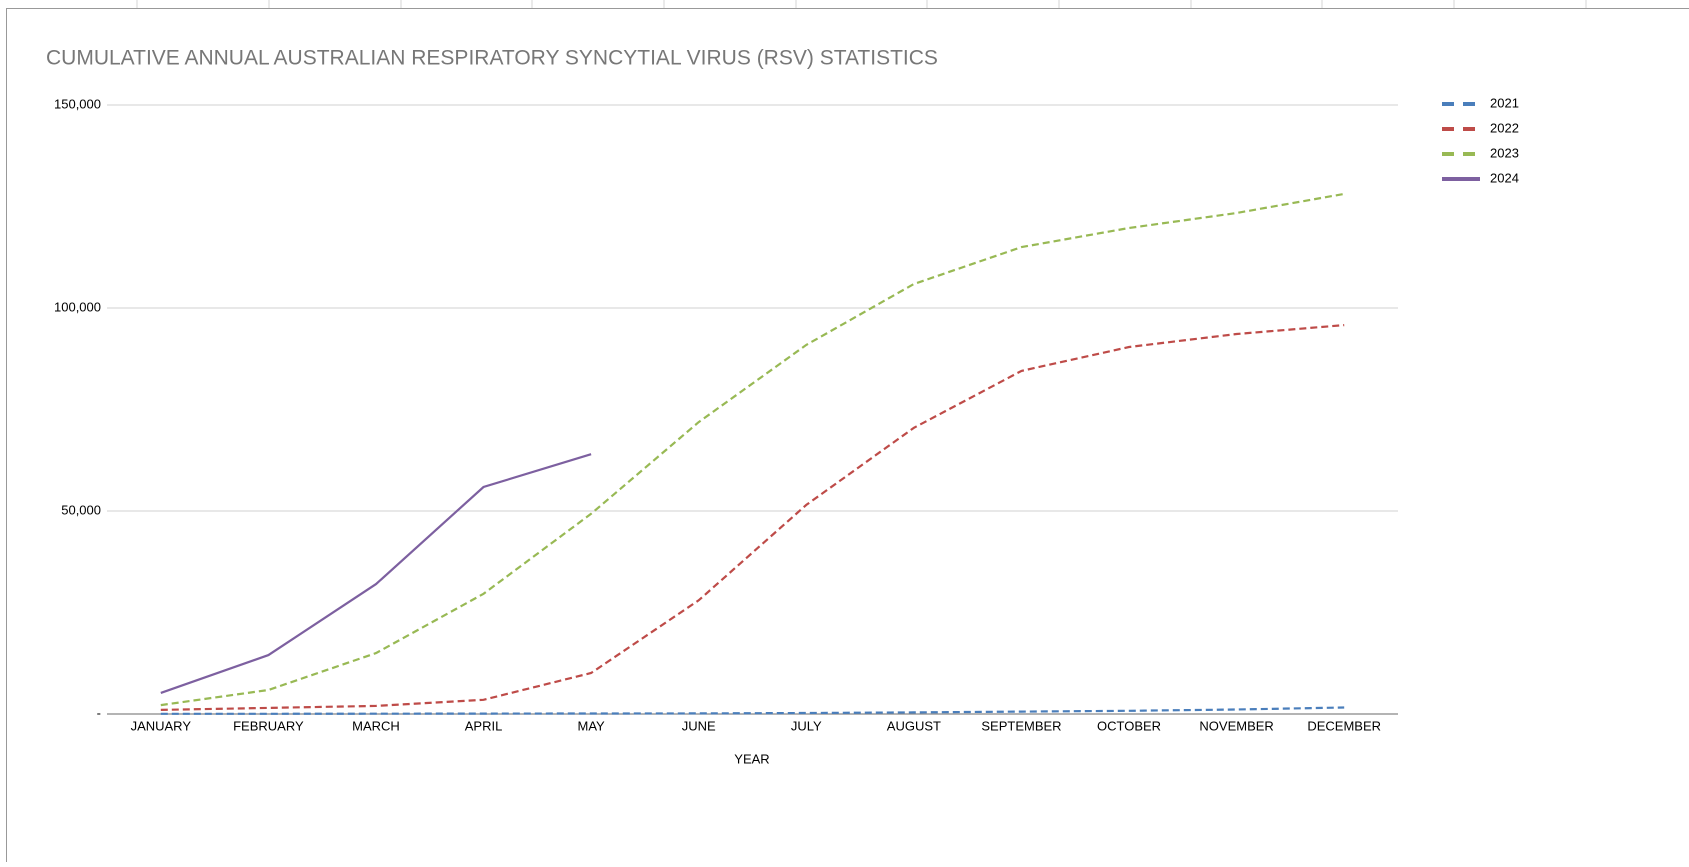 This screenshot has height=867, width=1689. Describe the element at coordinates (1504, 127) in the screenshot. I see `legend-label: 2022` at that location.